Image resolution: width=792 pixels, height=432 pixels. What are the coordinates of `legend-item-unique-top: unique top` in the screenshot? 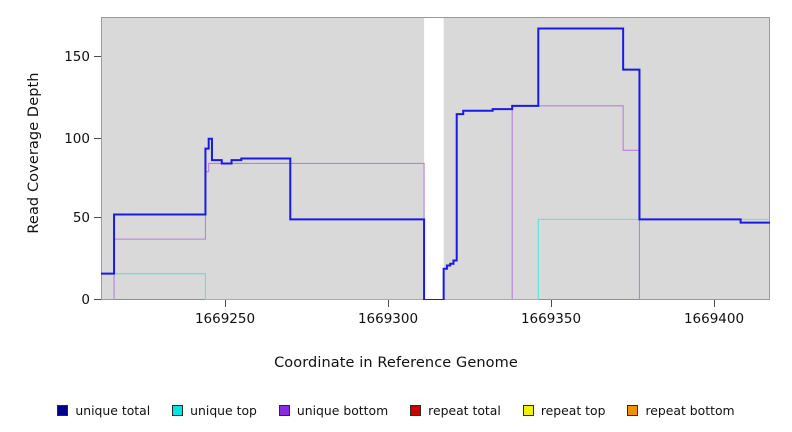 It's located at (214, 410).